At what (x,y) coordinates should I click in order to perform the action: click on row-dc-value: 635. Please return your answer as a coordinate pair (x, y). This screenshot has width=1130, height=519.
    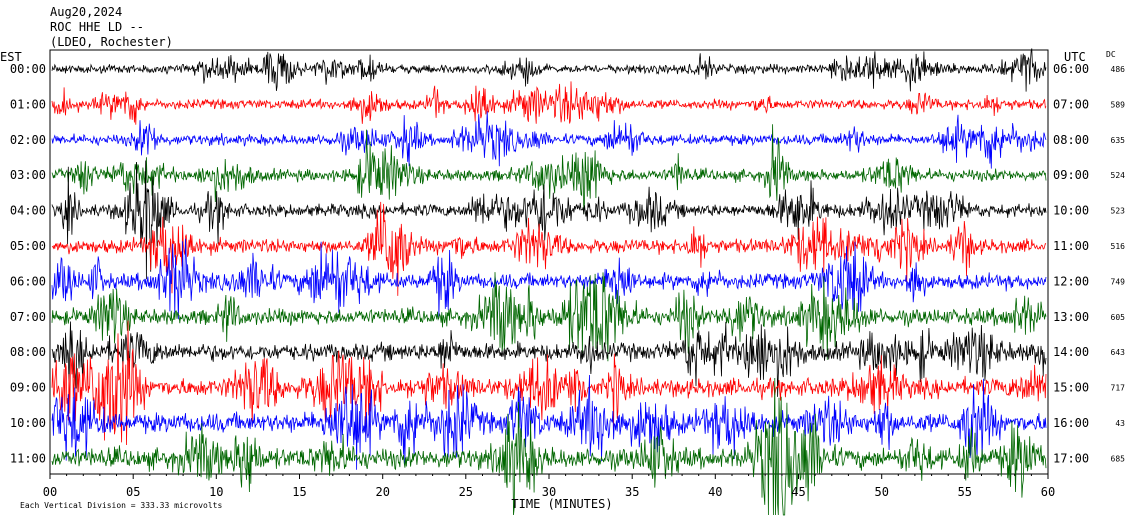
    Looking at the image, I should click on (1118, 140).